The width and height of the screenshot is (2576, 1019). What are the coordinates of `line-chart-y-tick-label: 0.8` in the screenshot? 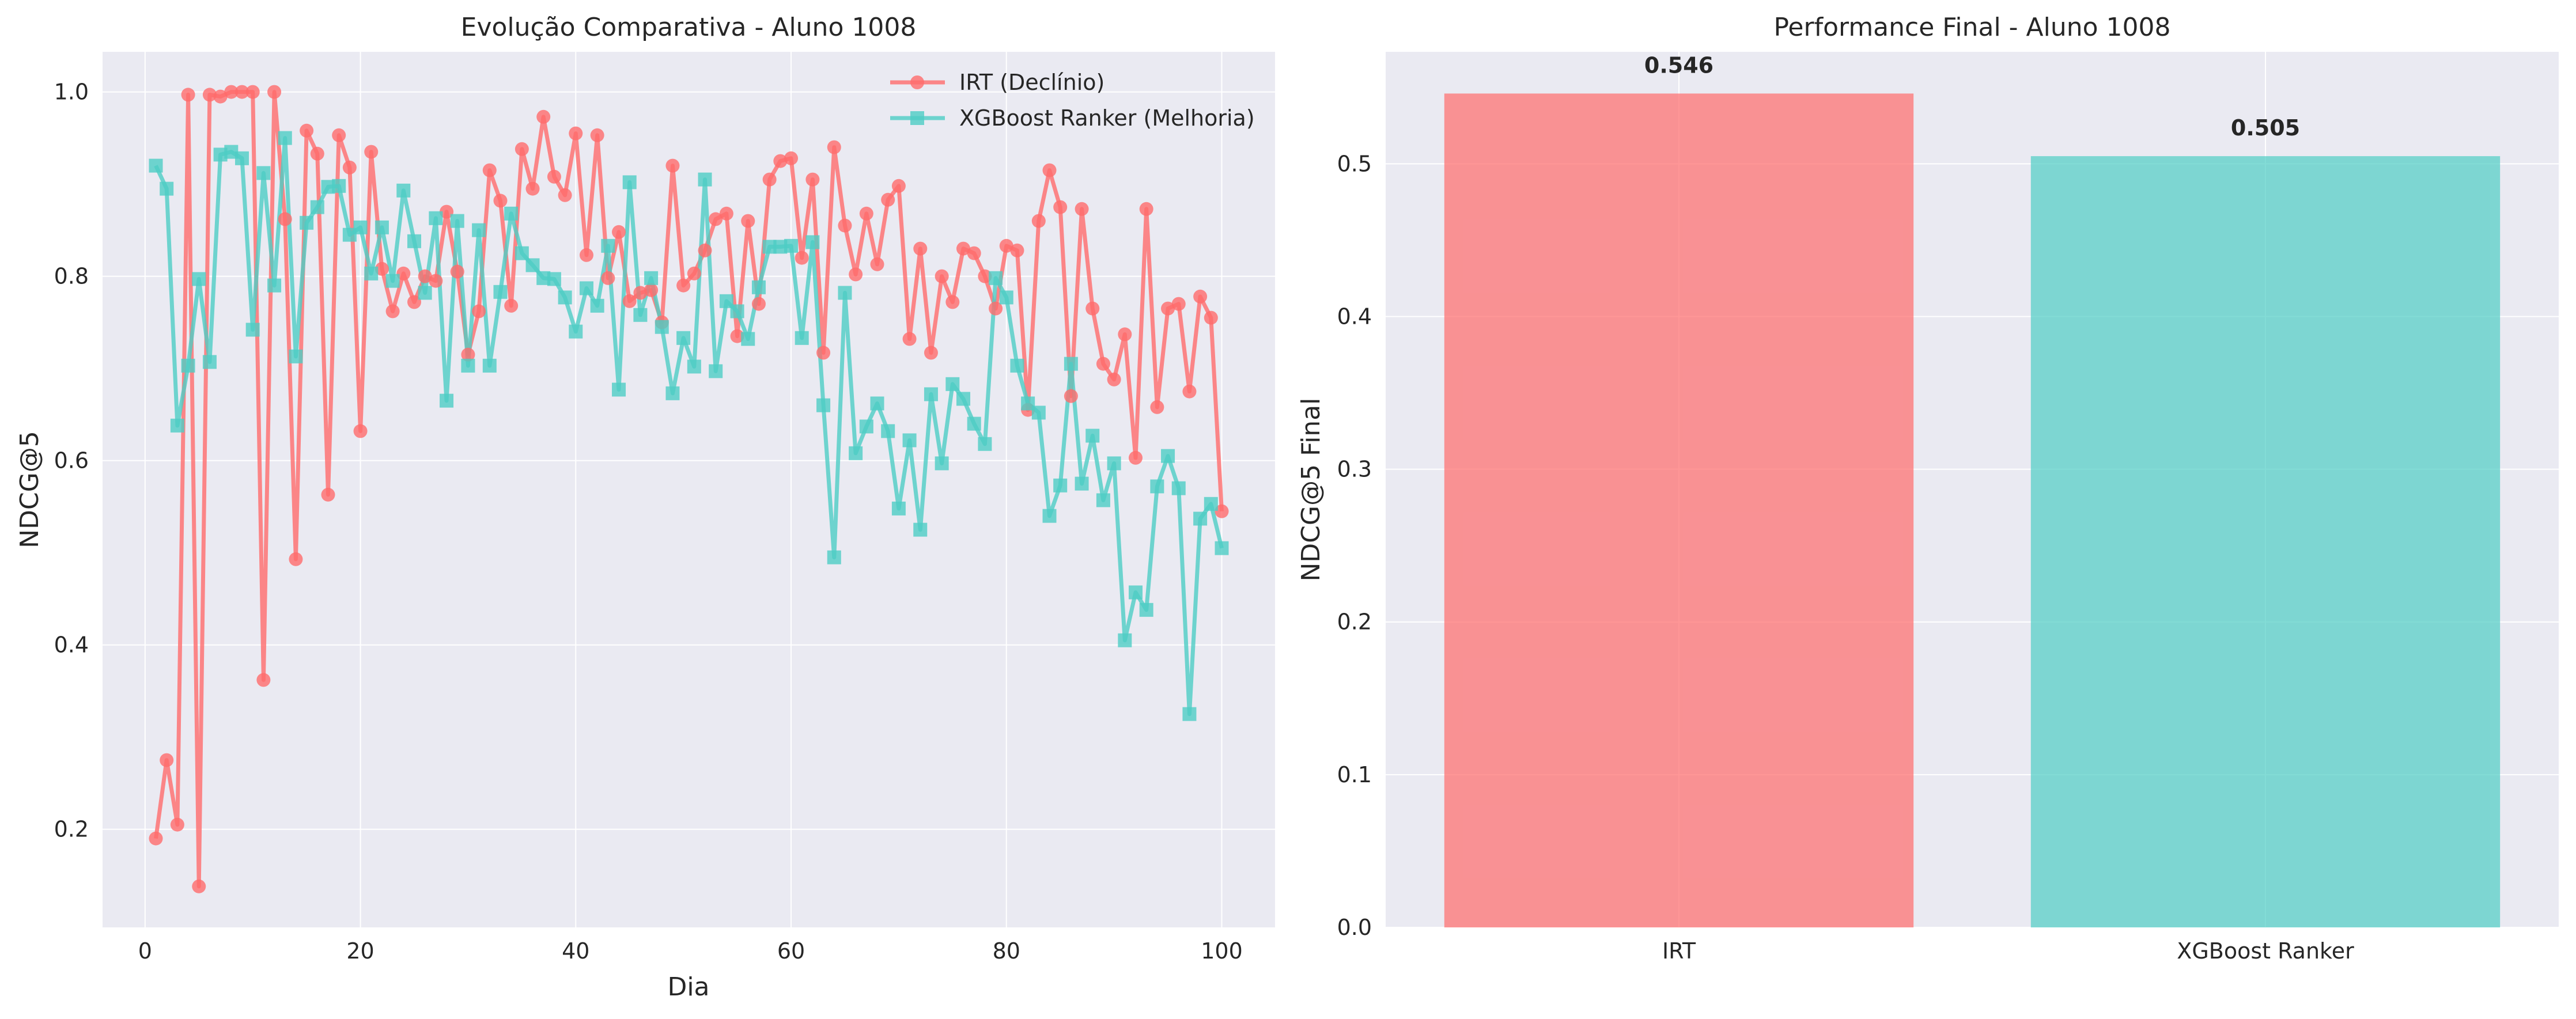 It's located at (71, 276).